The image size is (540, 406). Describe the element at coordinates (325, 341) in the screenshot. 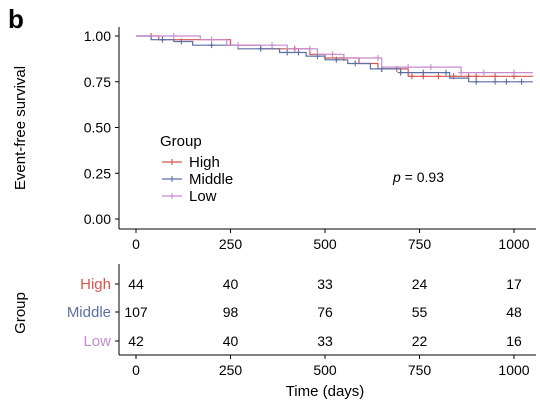

I see `risk-count-low: 33` at that location.